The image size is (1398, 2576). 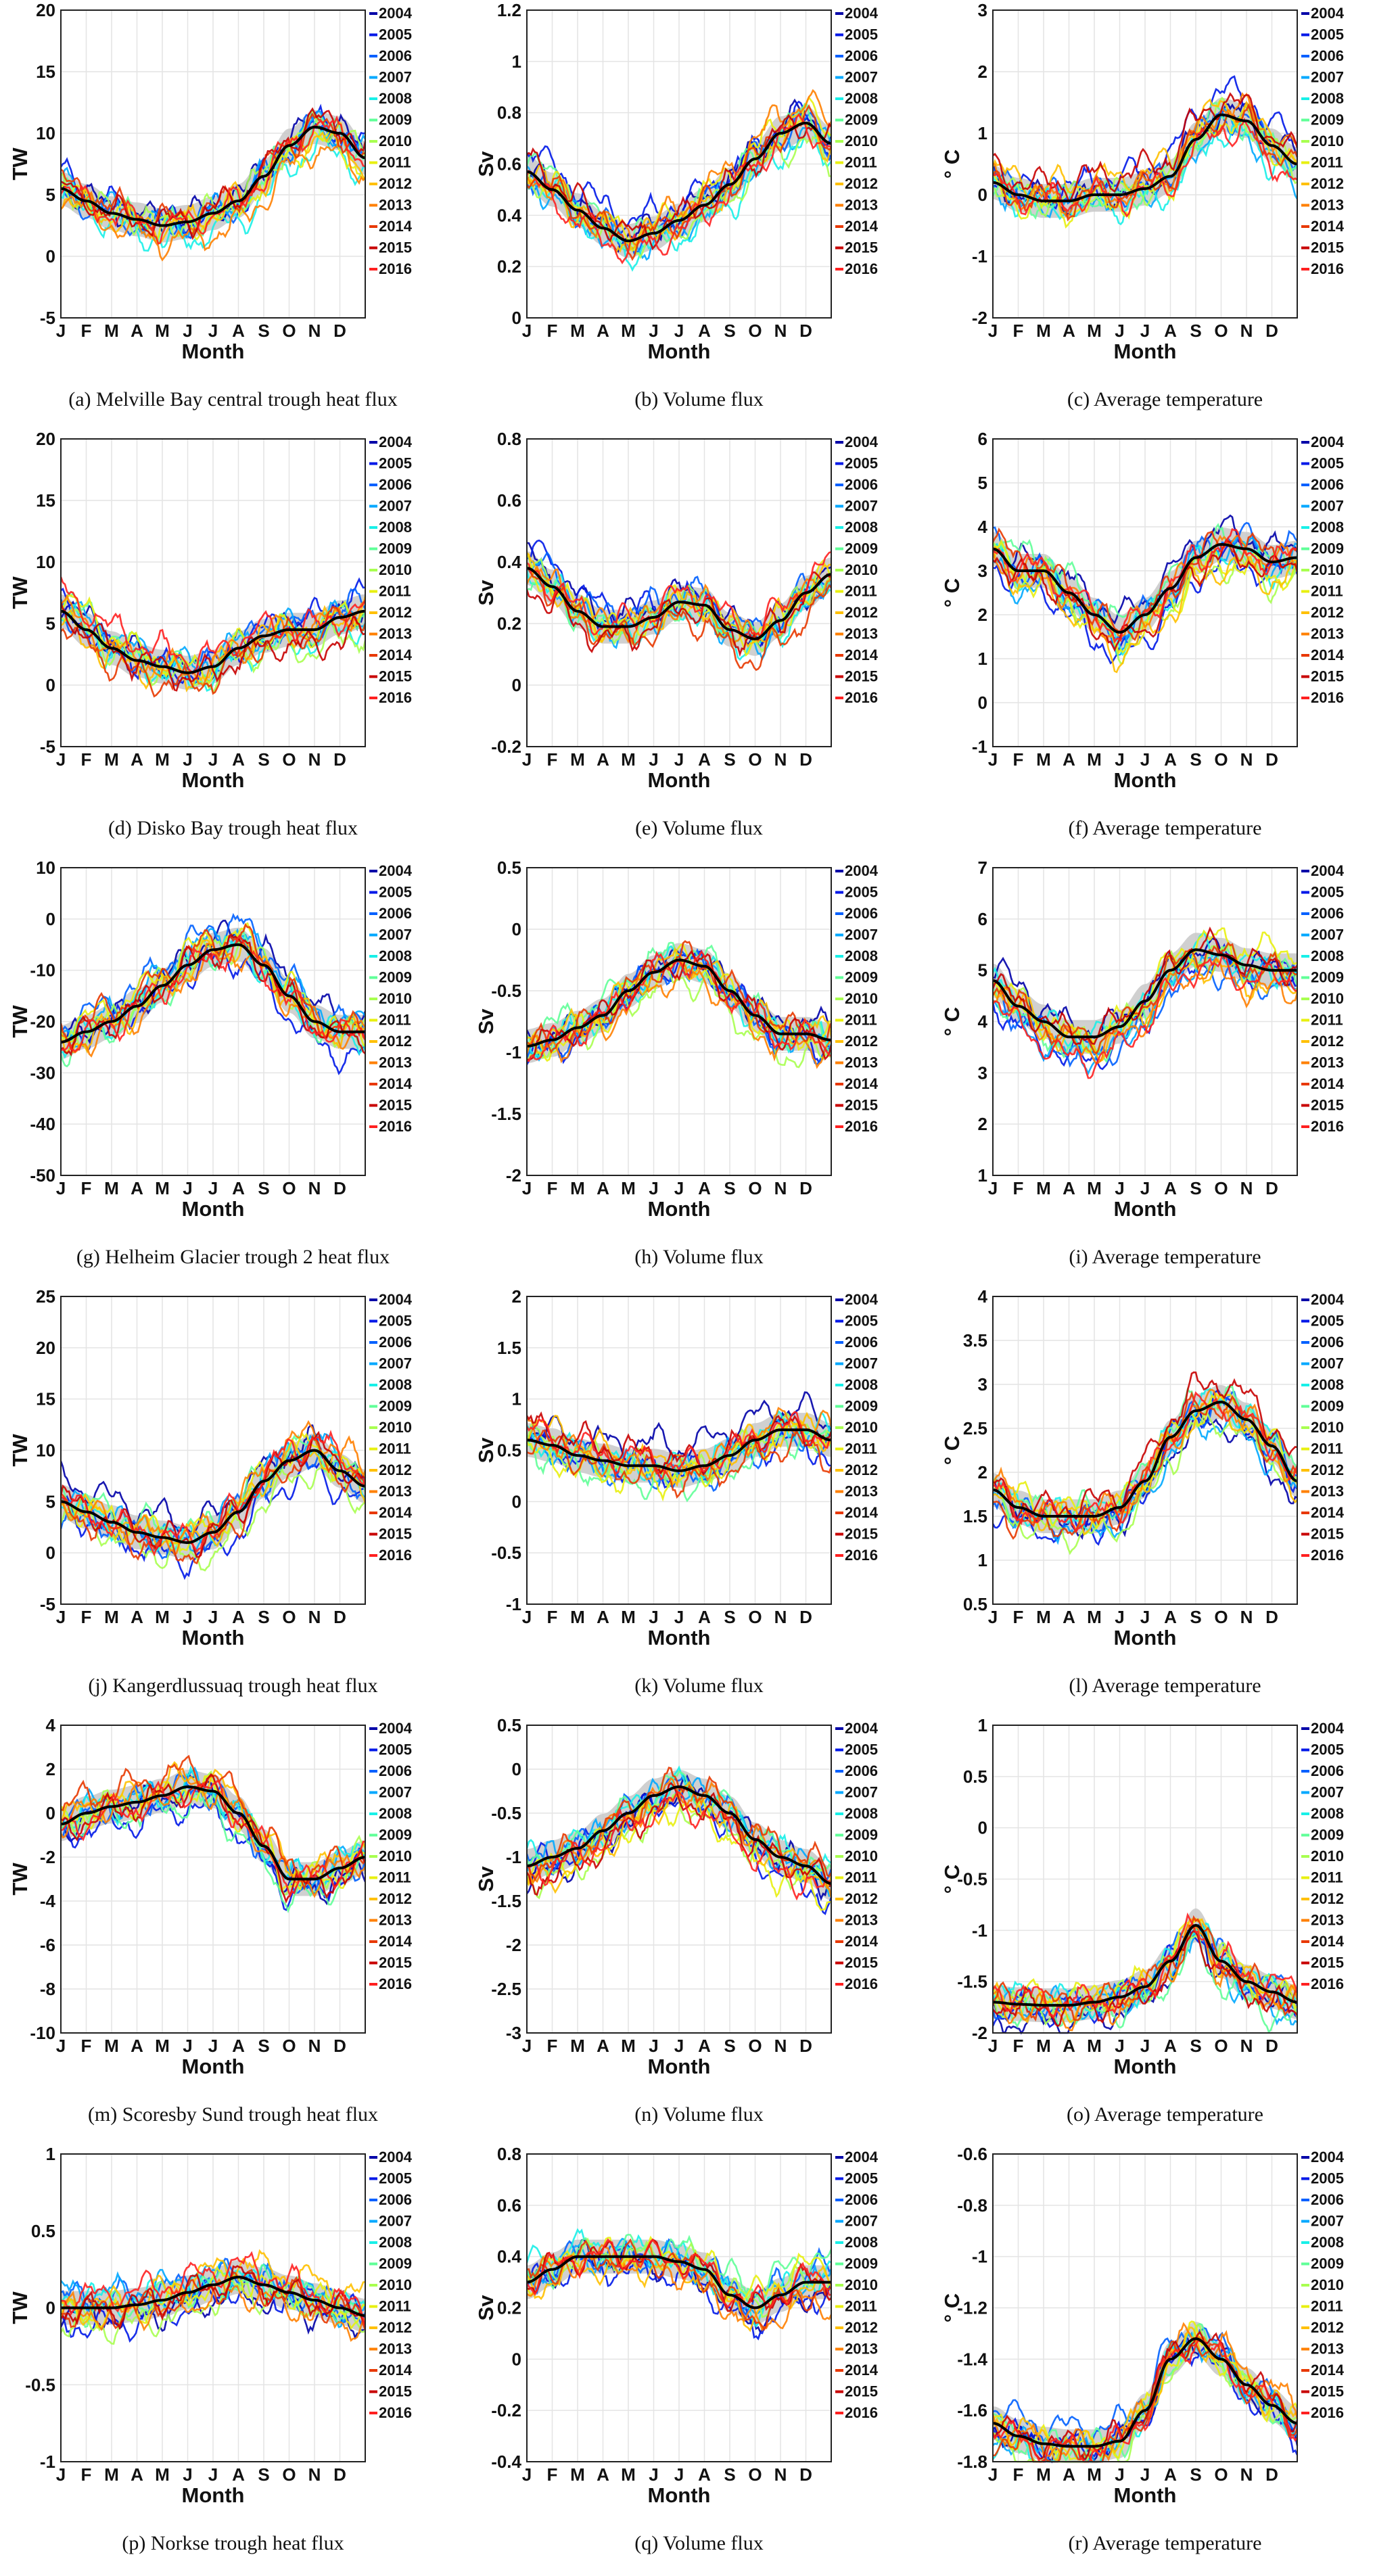 What do you see at coordinates (1145, 1004) in the screenshot?
I see `series-line-2009` at bounding box center [1145, 1004].